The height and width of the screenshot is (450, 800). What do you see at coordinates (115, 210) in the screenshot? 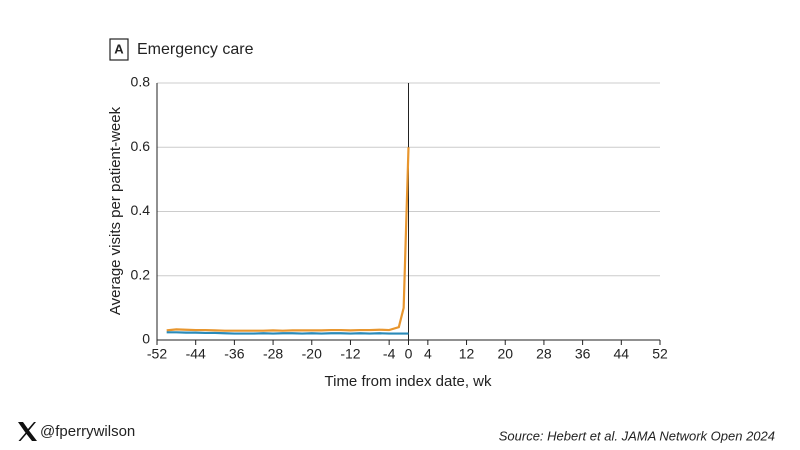
I see `y-axis-label: Average visits per patient-week` at bounding box center [115, 210].